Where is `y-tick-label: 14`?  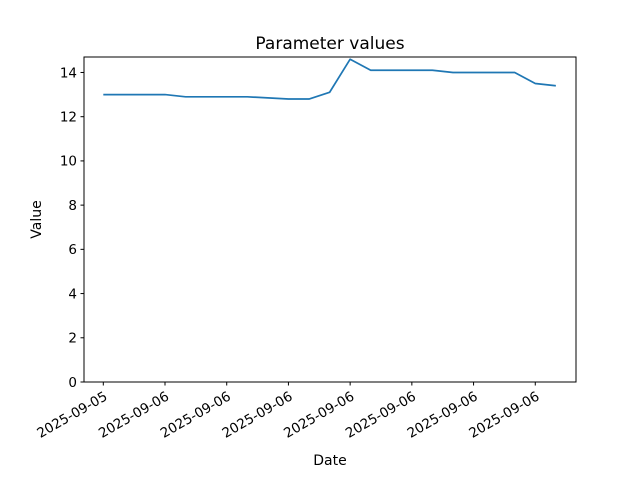 y-tick-label: 14 is located at coordinates (68, 73).